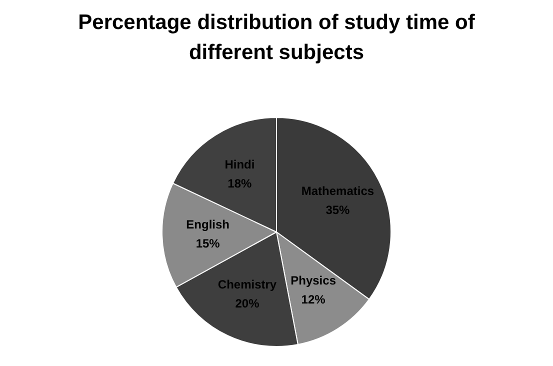 Image resolution: width=553 pixels, height=366 pixels. Describe the element at coordinates (313, 280) in the screenshot. I see `slice-label: Physics` at that location.